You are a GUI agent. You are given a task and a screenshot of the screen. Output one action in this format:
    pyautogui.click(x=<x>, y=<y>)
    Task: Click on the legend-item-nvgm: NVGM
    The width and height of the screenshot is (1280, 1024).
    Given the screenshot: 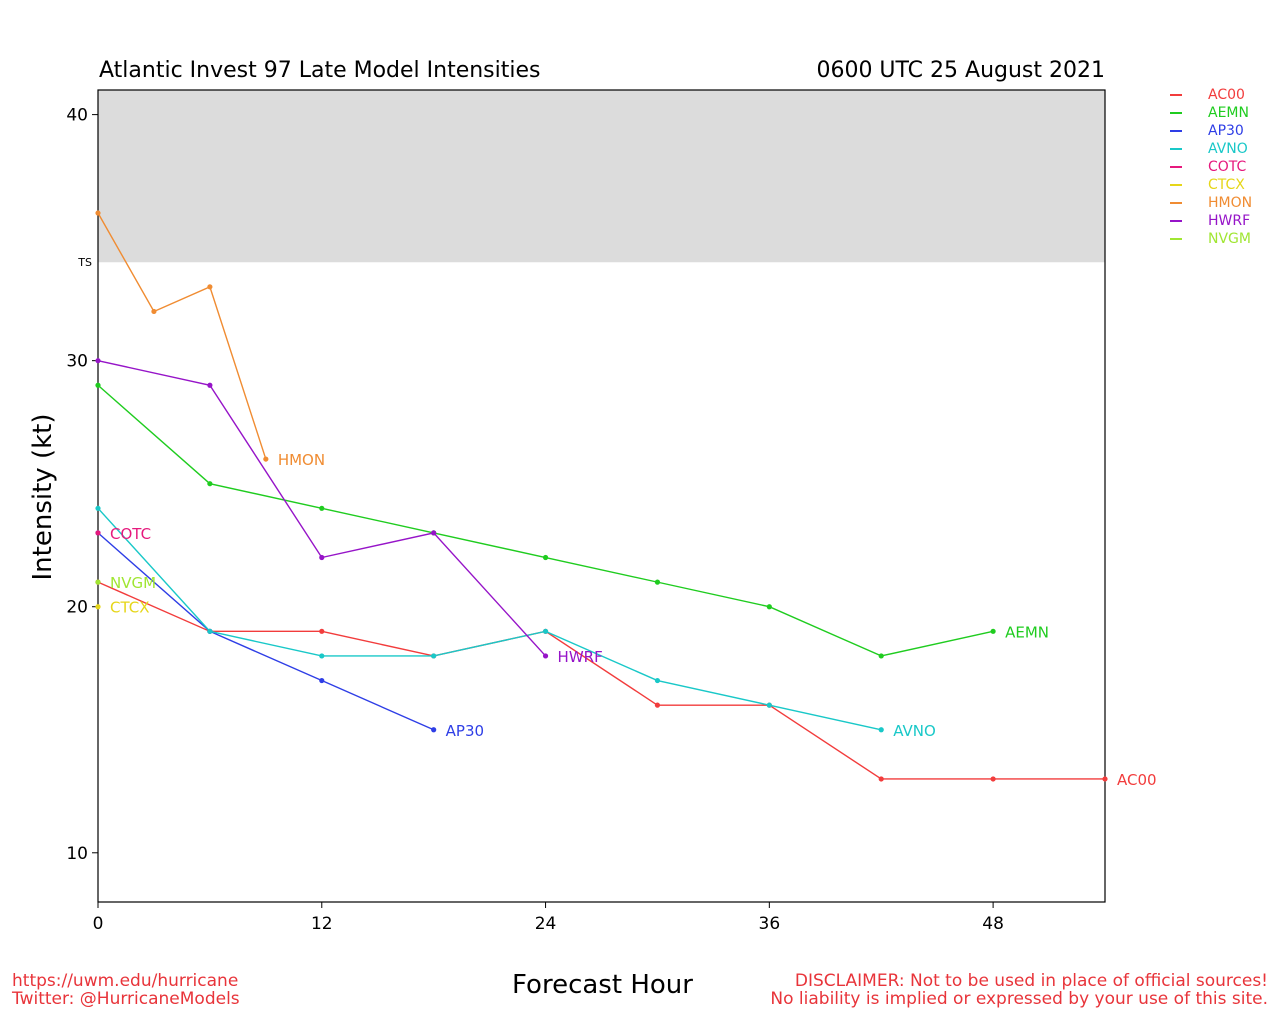 What is the action you would take?
    pyautogui.click(x=1211, y=239)
    